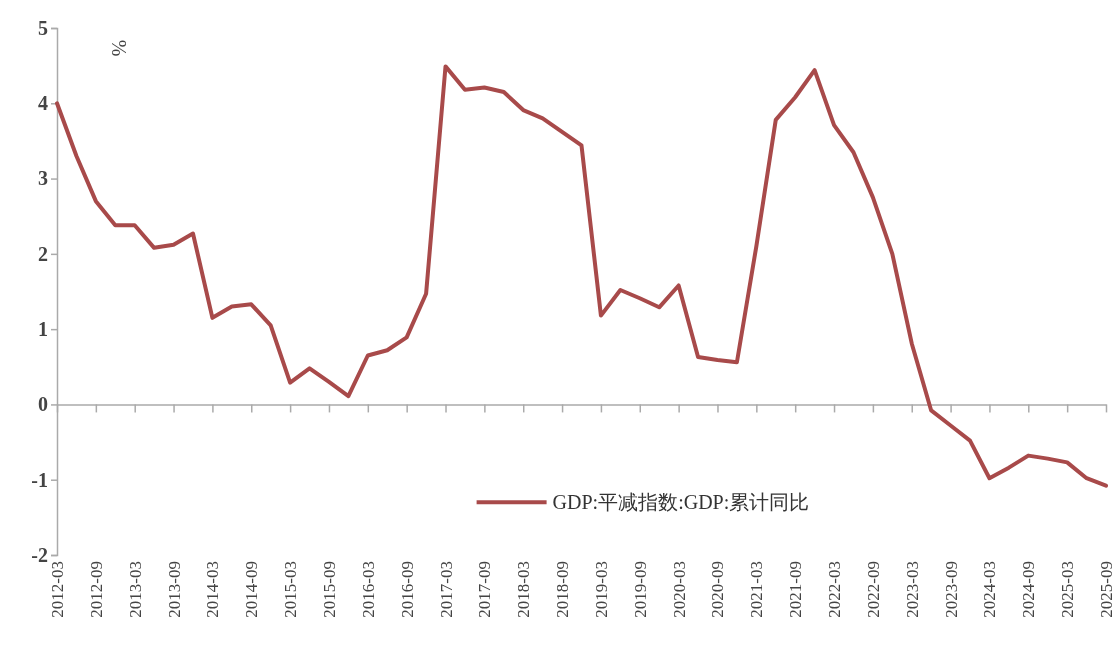 The image size is (1119, 672). I want to click on y-axis-title: %, so click(119, 48).